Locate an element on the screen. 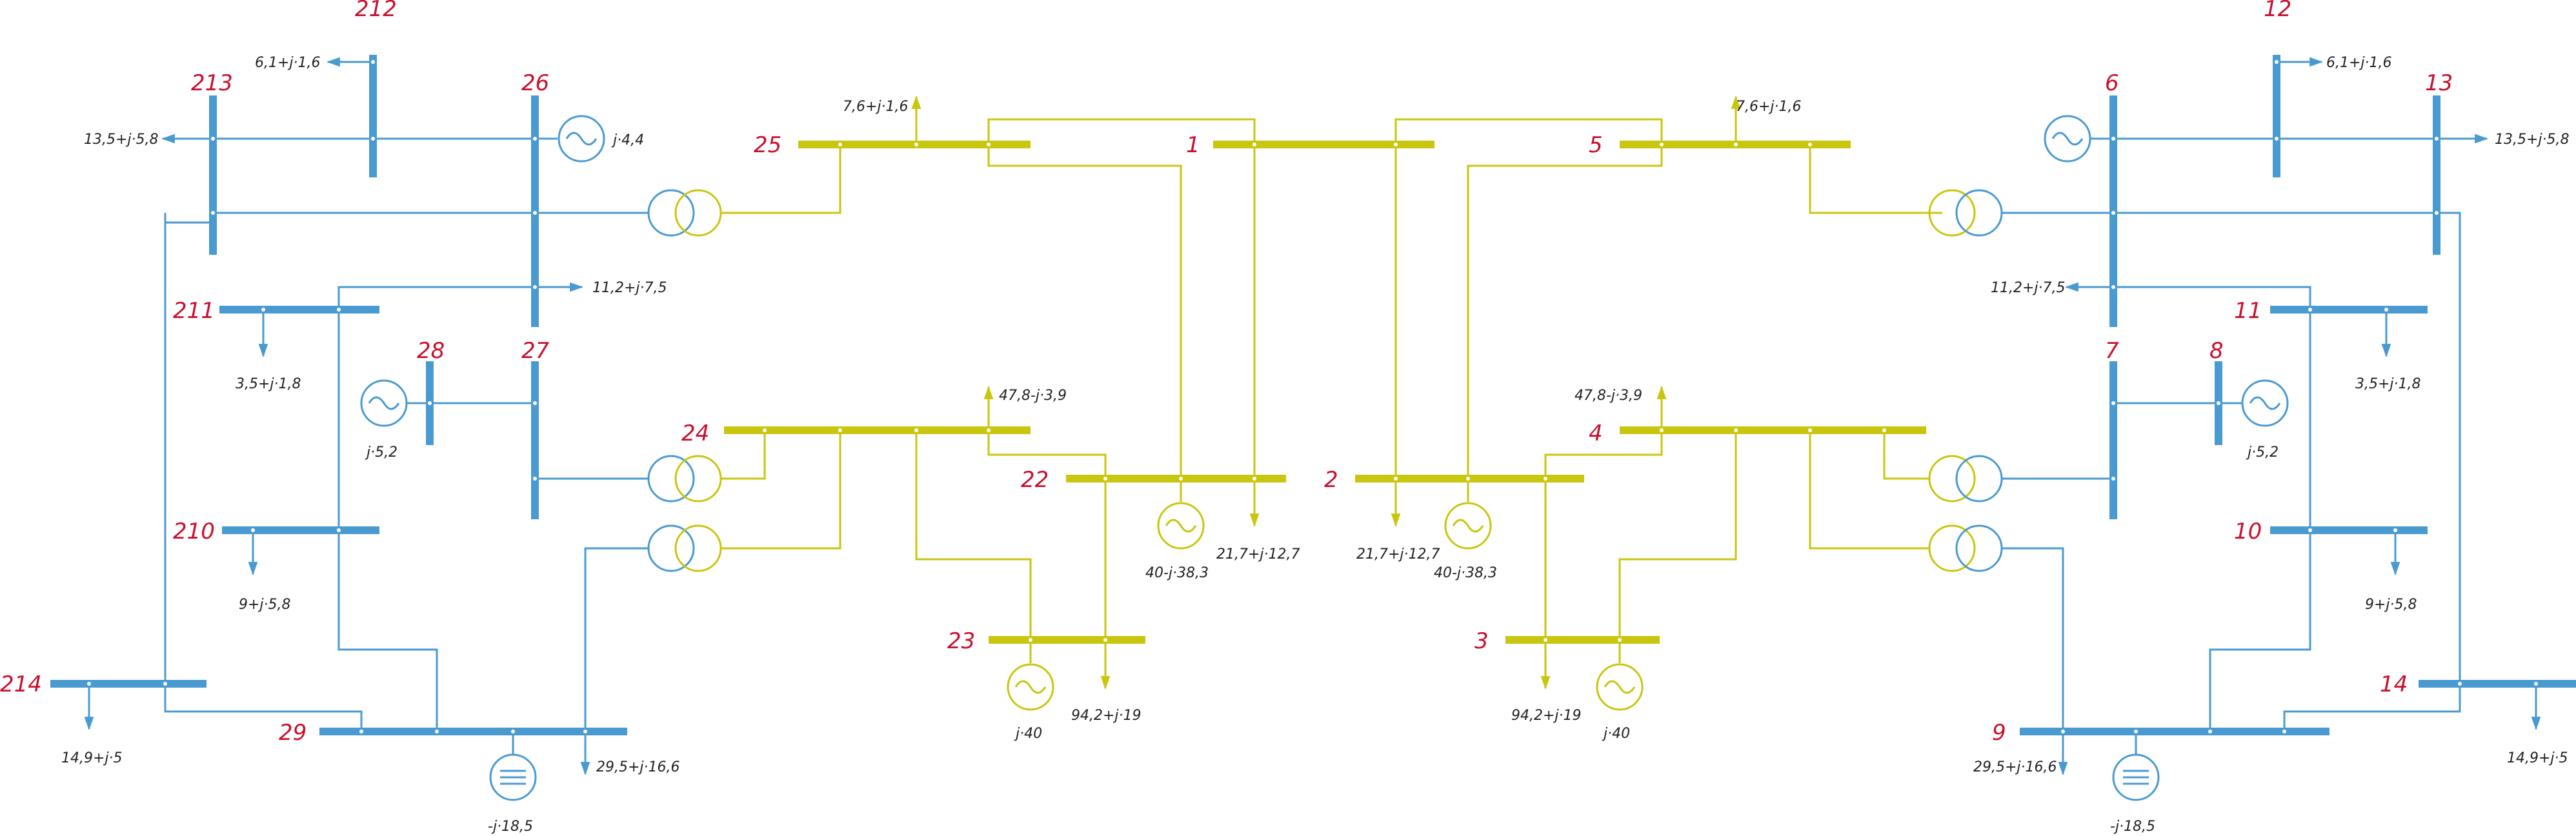 Image resolution: width=2576 pixels, height=836 pixels. load-label-210: 9+j·5,8 is located at coordinates (265, 605).